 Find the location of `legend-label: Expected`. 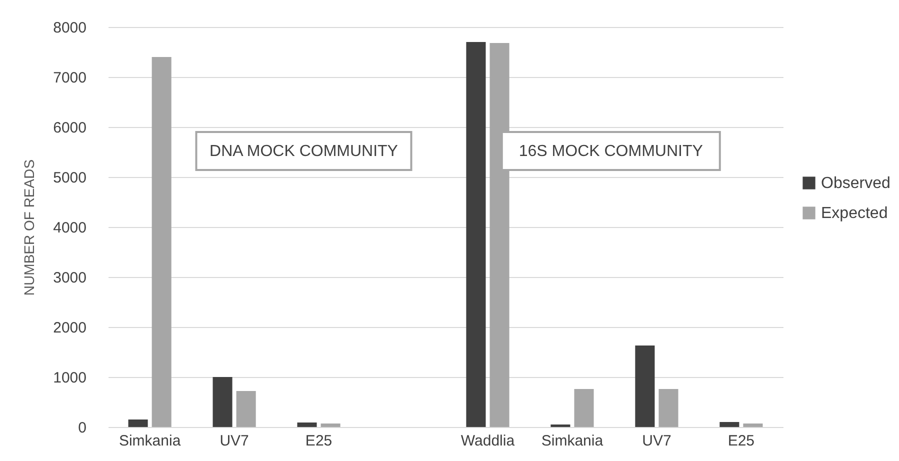

legend-label: Expected is located at coordinates (854, 213).